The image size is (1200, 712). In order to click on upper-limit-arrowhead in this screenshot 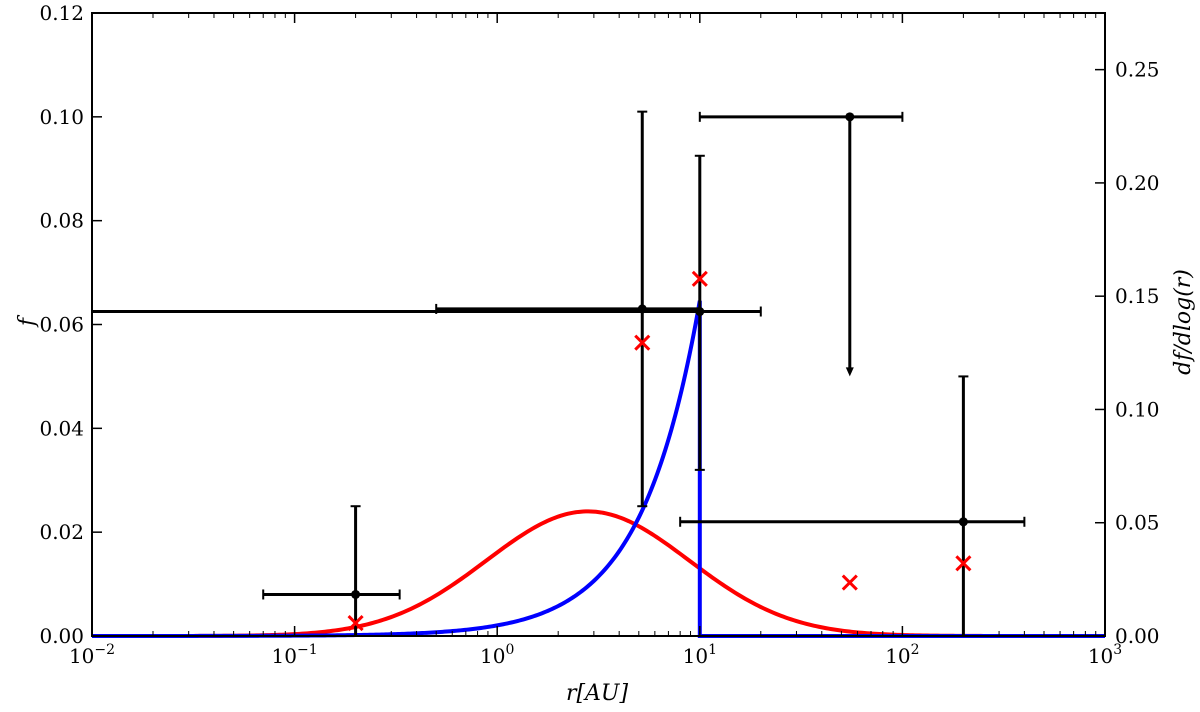, I will do `click(849, 372)`.